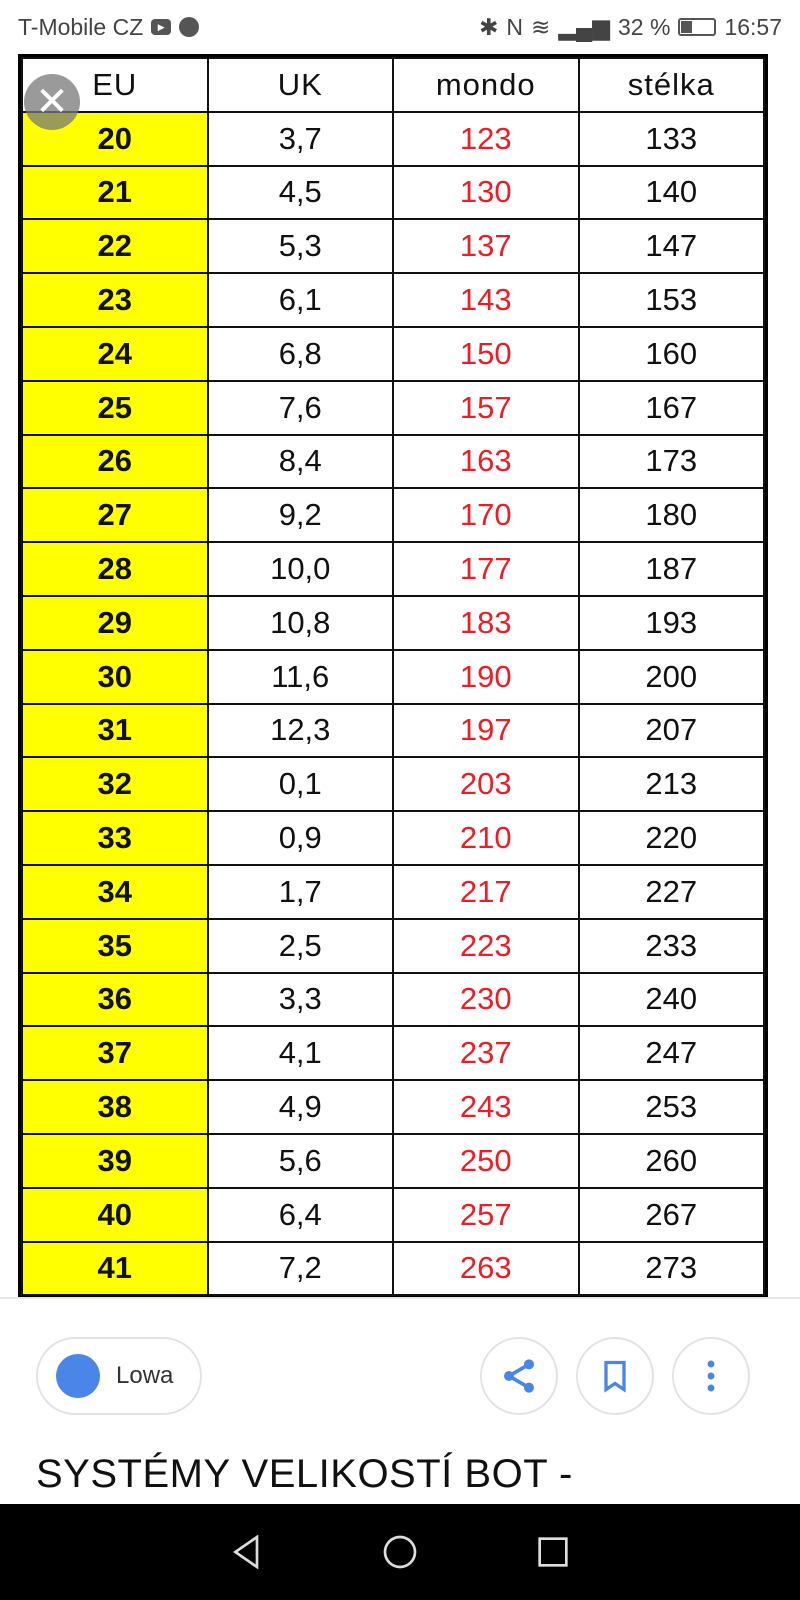  Describe the element at coordinates (584, 26) in the screenshot. I see `signal-icon: ▂▄▆` at that location.